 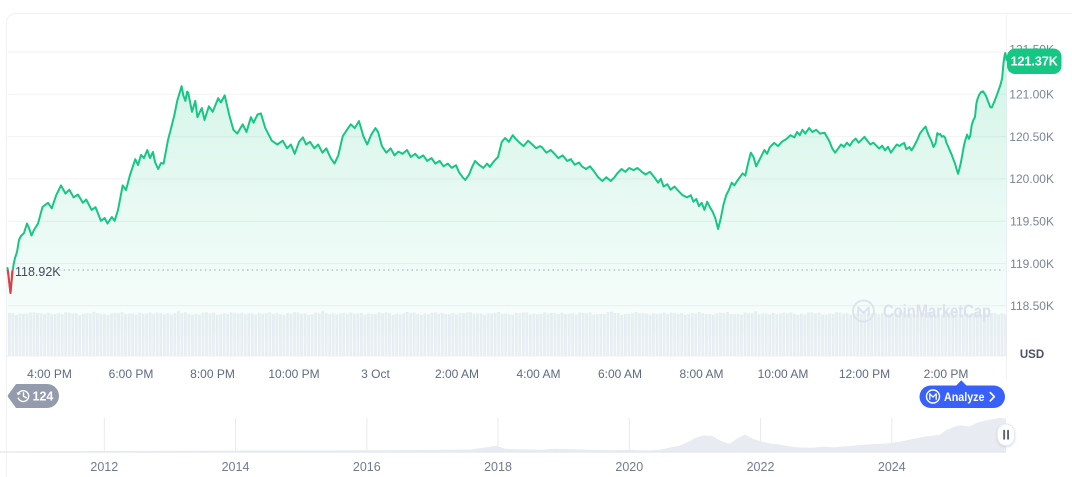 I want to click on svg-text: 10:00 AM, so click(x=783, y=374).